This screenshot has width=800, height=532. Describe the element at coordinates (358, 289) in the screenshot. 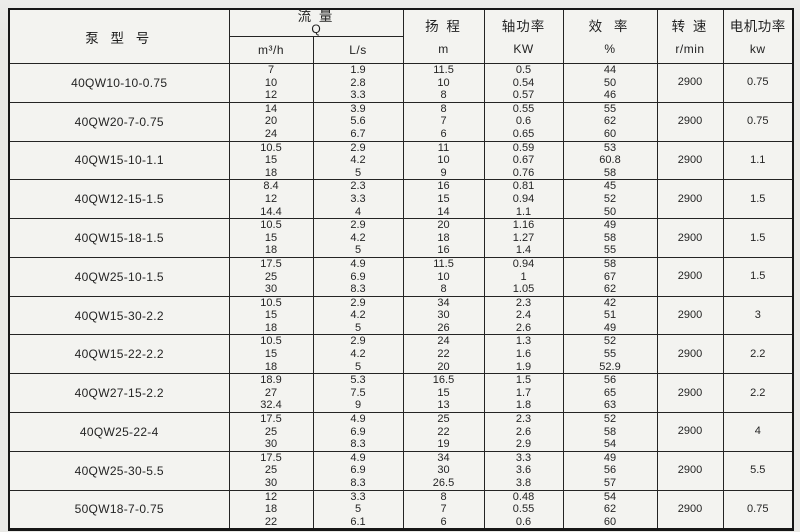

I see `cell-flow-ls-value: 8.3` at that location.